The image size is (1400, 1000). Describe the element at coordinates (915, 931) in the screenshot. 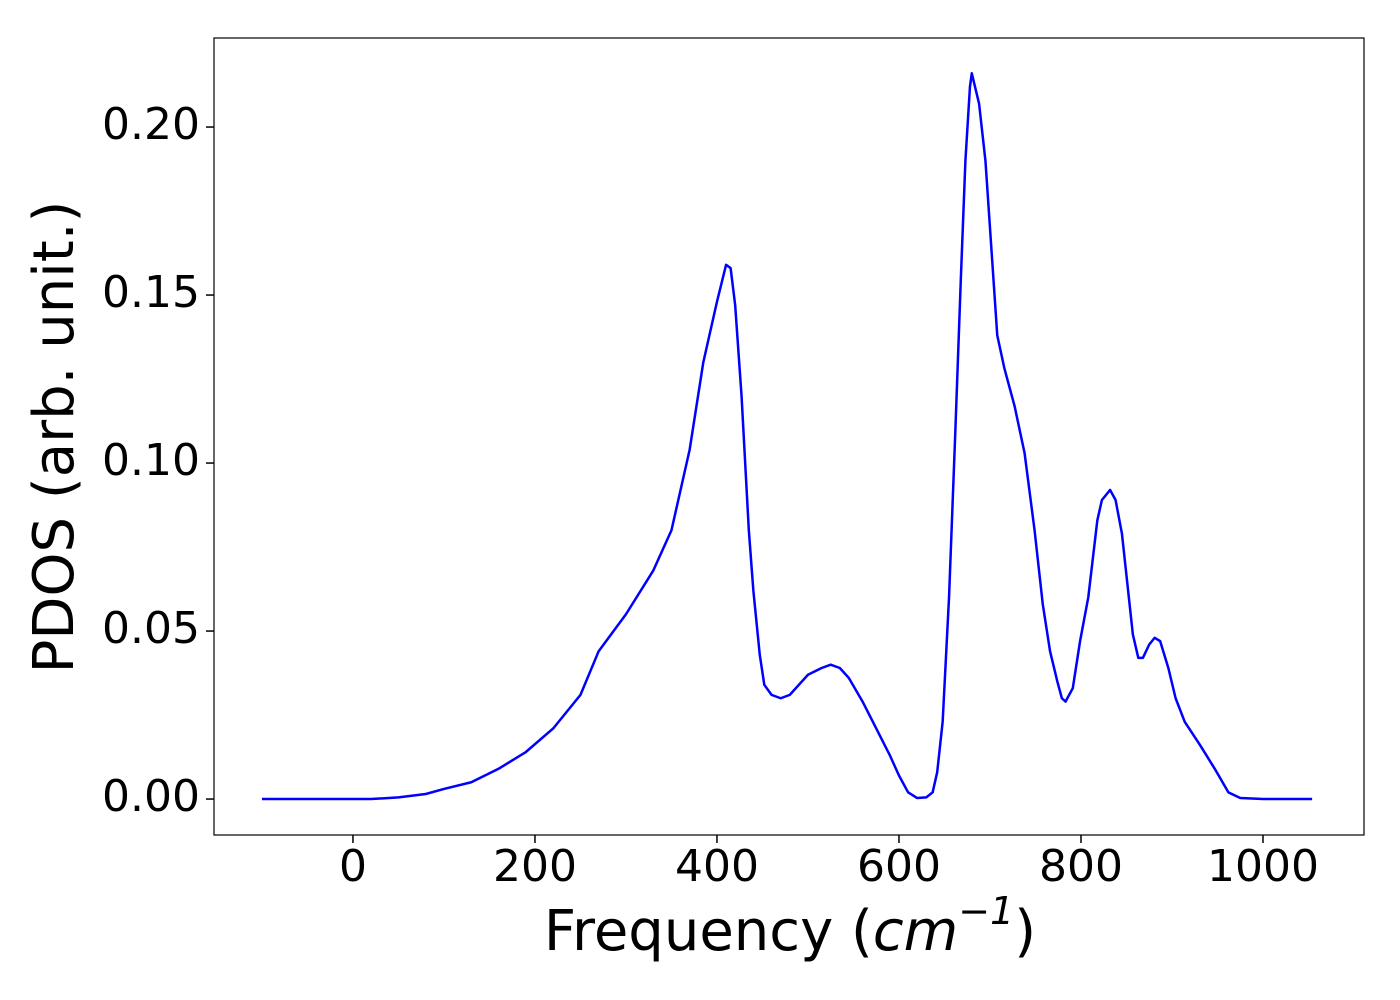

I see `x-label-math: cm` at that location.